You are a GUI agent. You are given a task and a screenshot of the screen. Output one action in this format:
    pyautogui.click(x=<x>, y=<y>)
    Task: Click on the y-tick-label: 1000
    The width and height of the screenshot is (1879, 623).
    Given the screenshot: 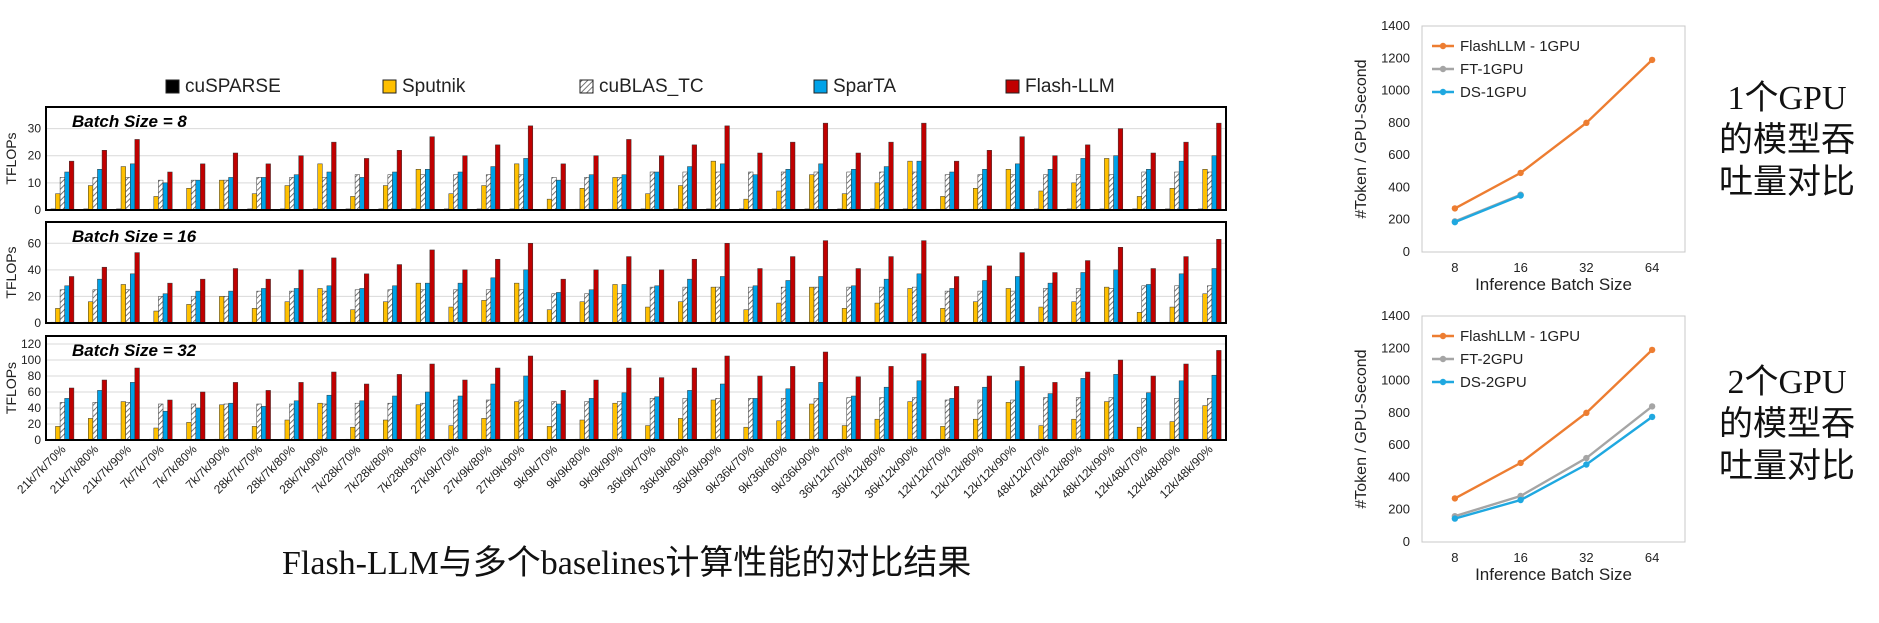 What is the action you would take?
    pyautogui.click(x=1395, y=90)
    